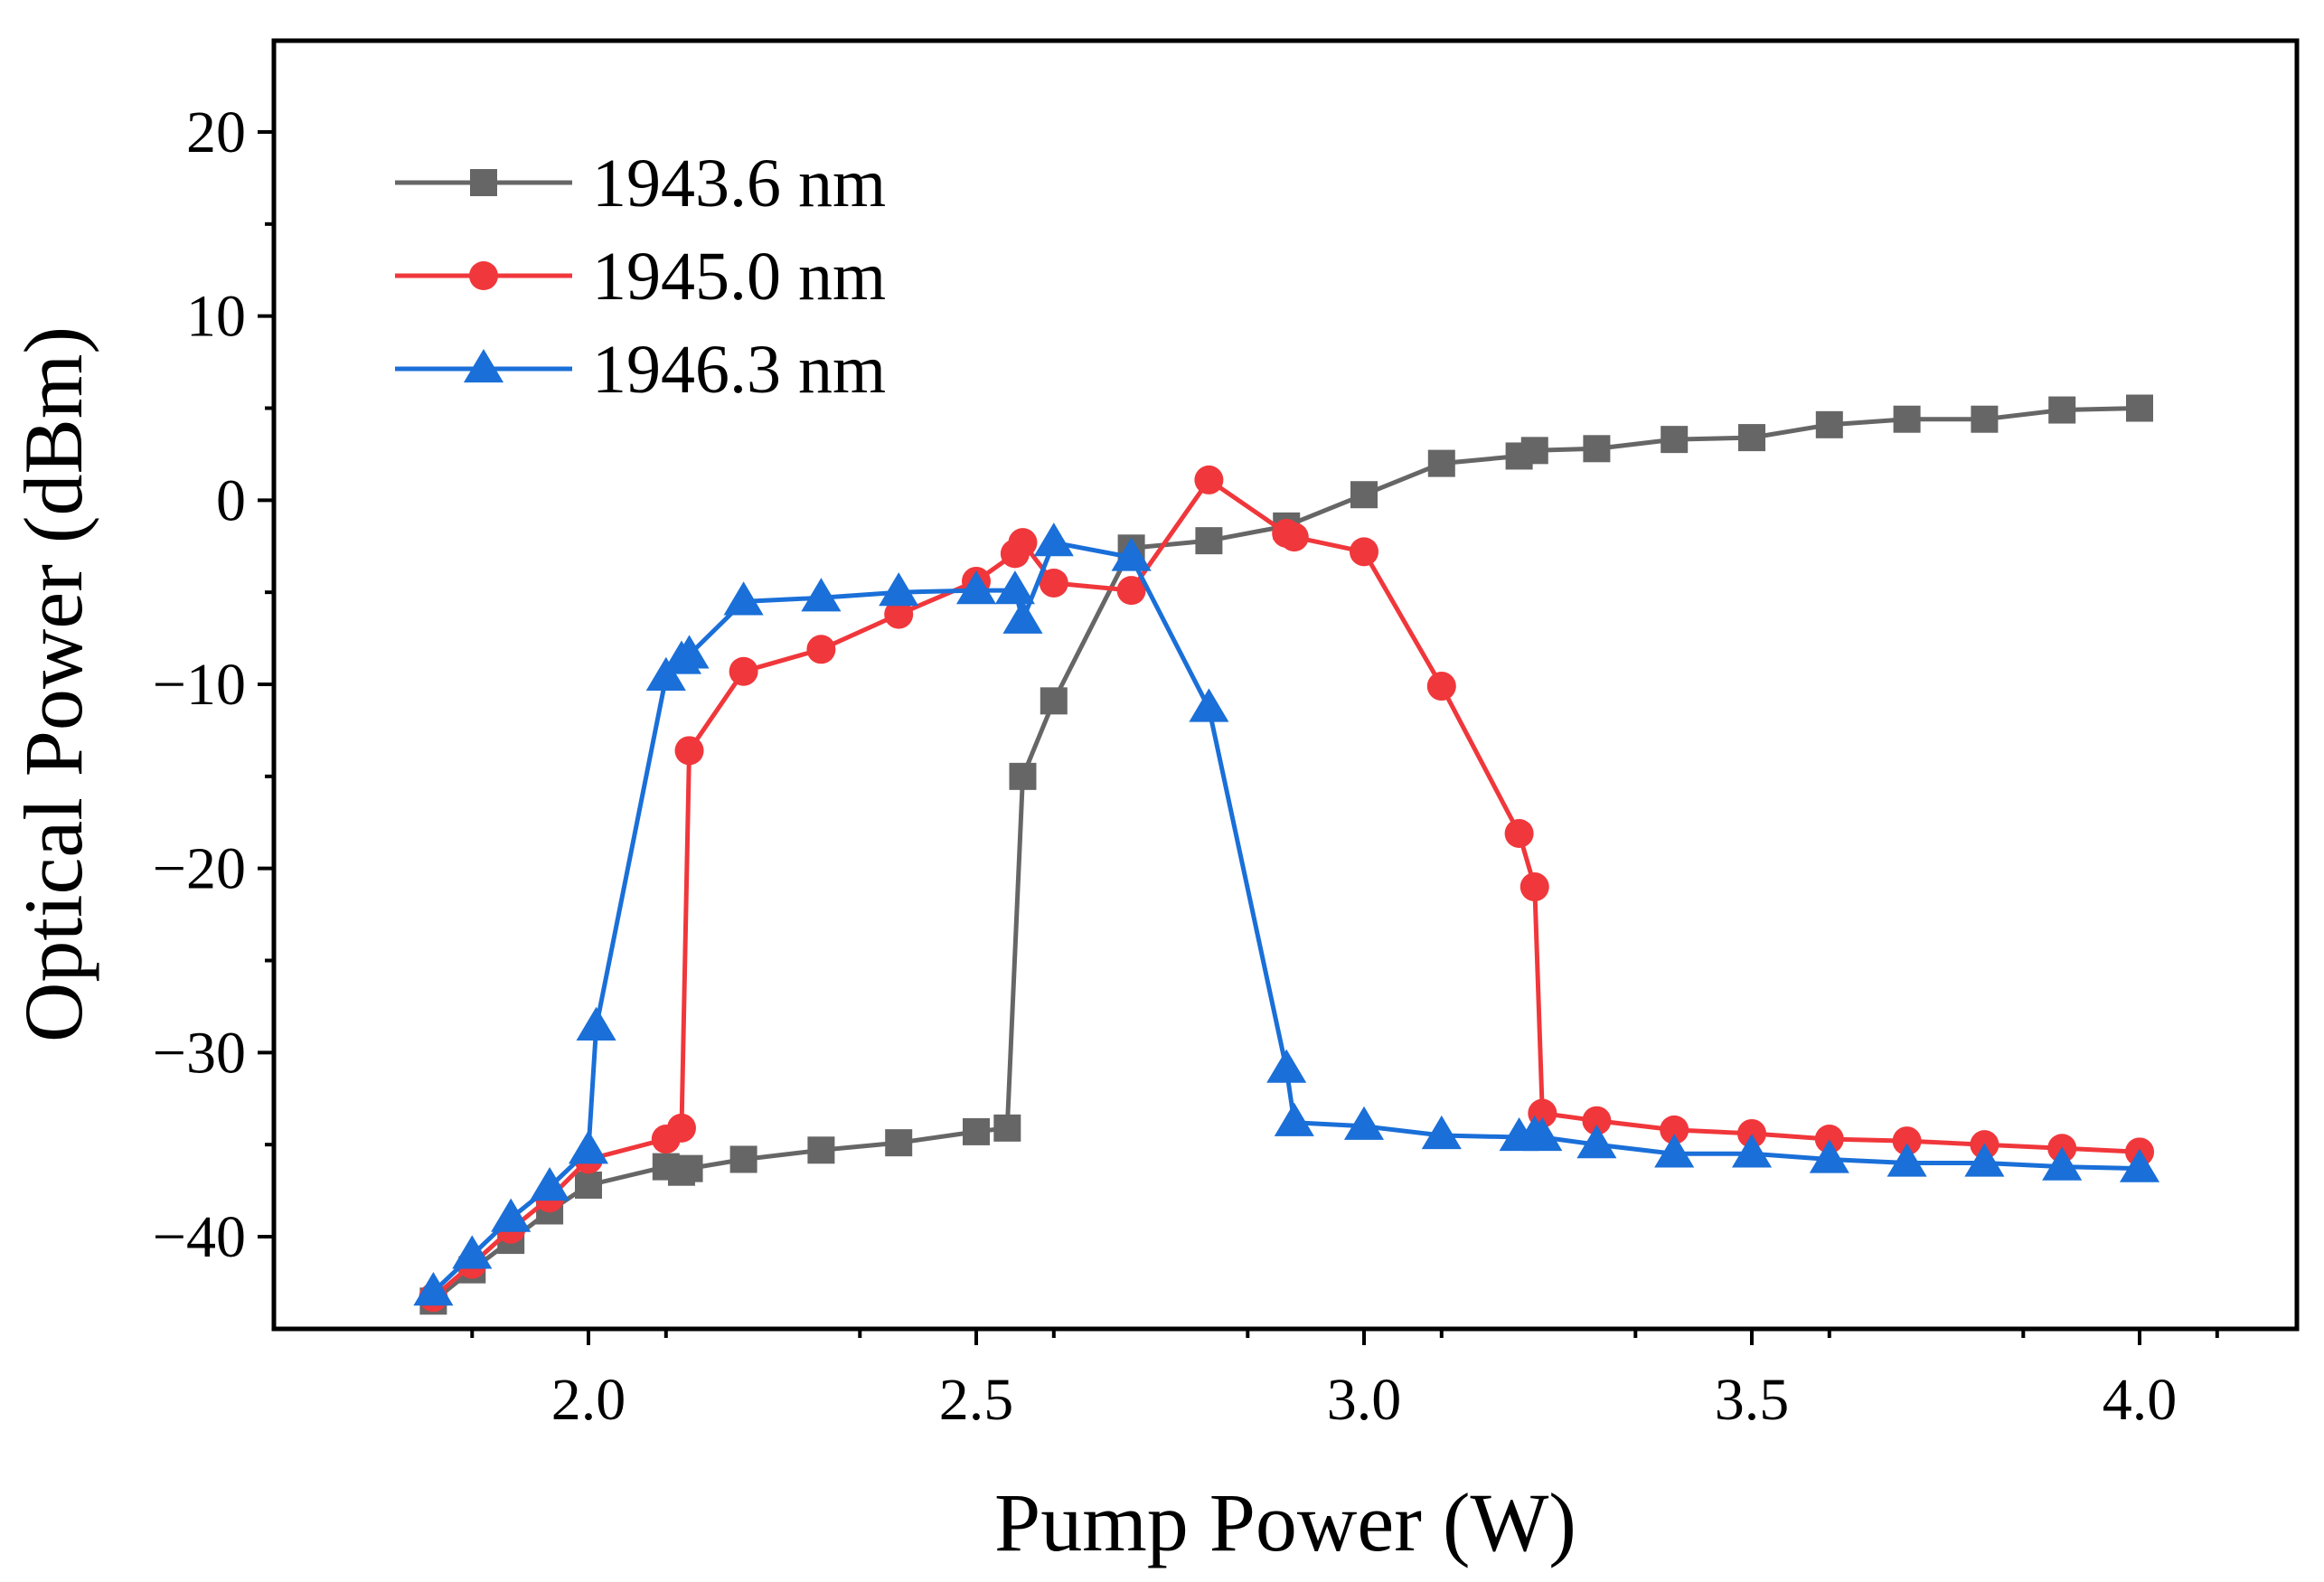  I want to click on legend: 1943.6 nm 1945.0 nm 1946.3 nm, so click(640, 277).